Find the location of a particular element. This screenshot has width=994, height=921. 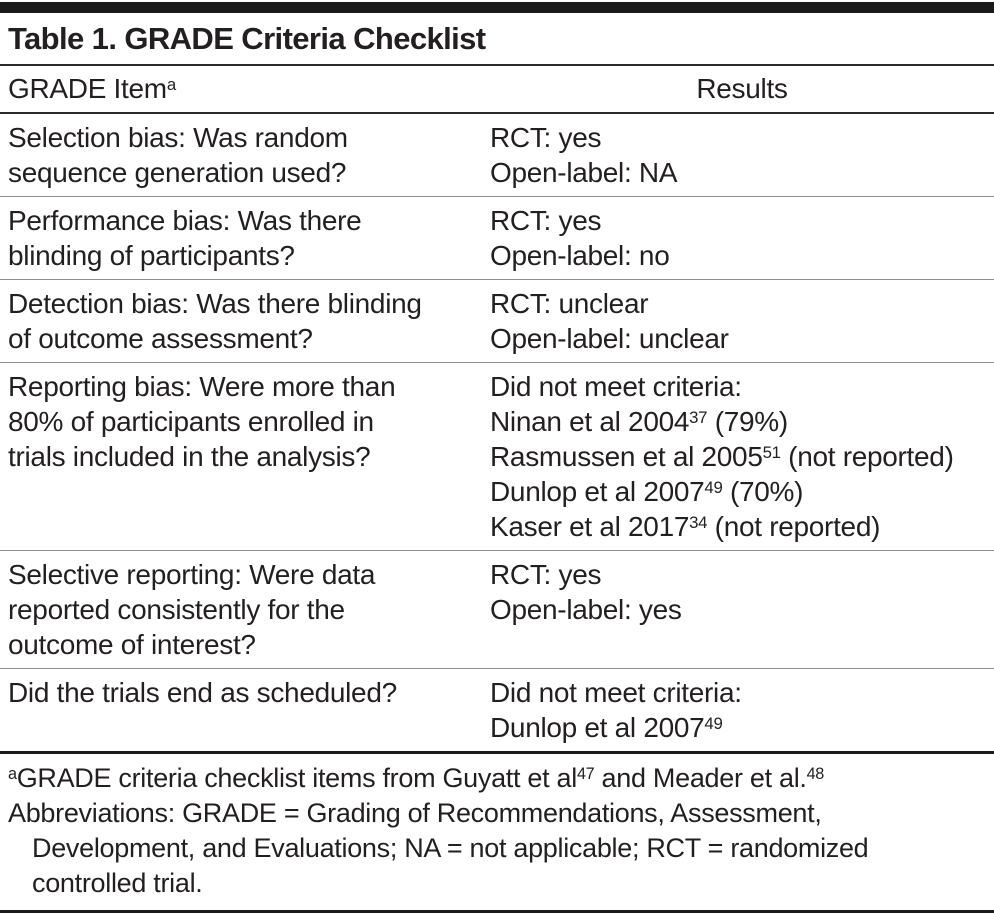

result-line: Open-label: yes is located at coordinates (740, 609).